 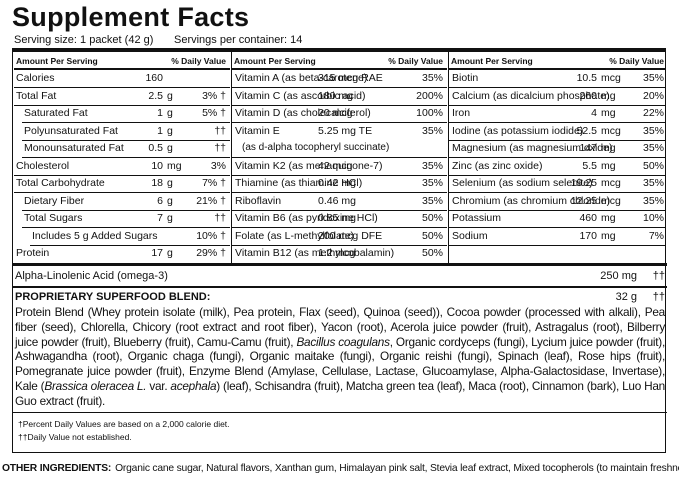 What do you see at coordinates (350, 78) in the screenshot?
I see `amount: 315 mcg RAE` at bounding box center [350, 78].